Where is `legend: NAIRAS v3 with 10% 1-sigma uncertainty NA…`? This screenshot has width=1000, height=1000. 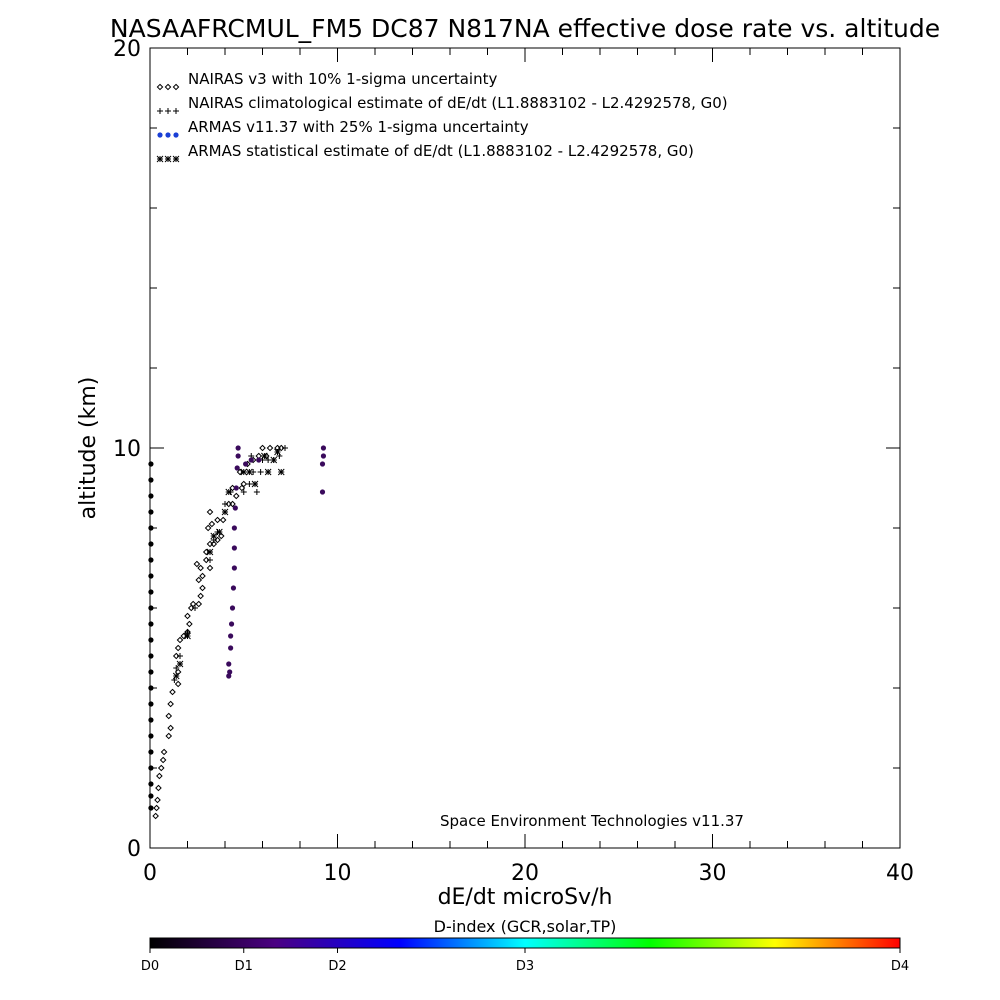
legend: NAIRAS v3 with 10% 1-sigma uncertainty NA… is located at coordinates (442, 116).